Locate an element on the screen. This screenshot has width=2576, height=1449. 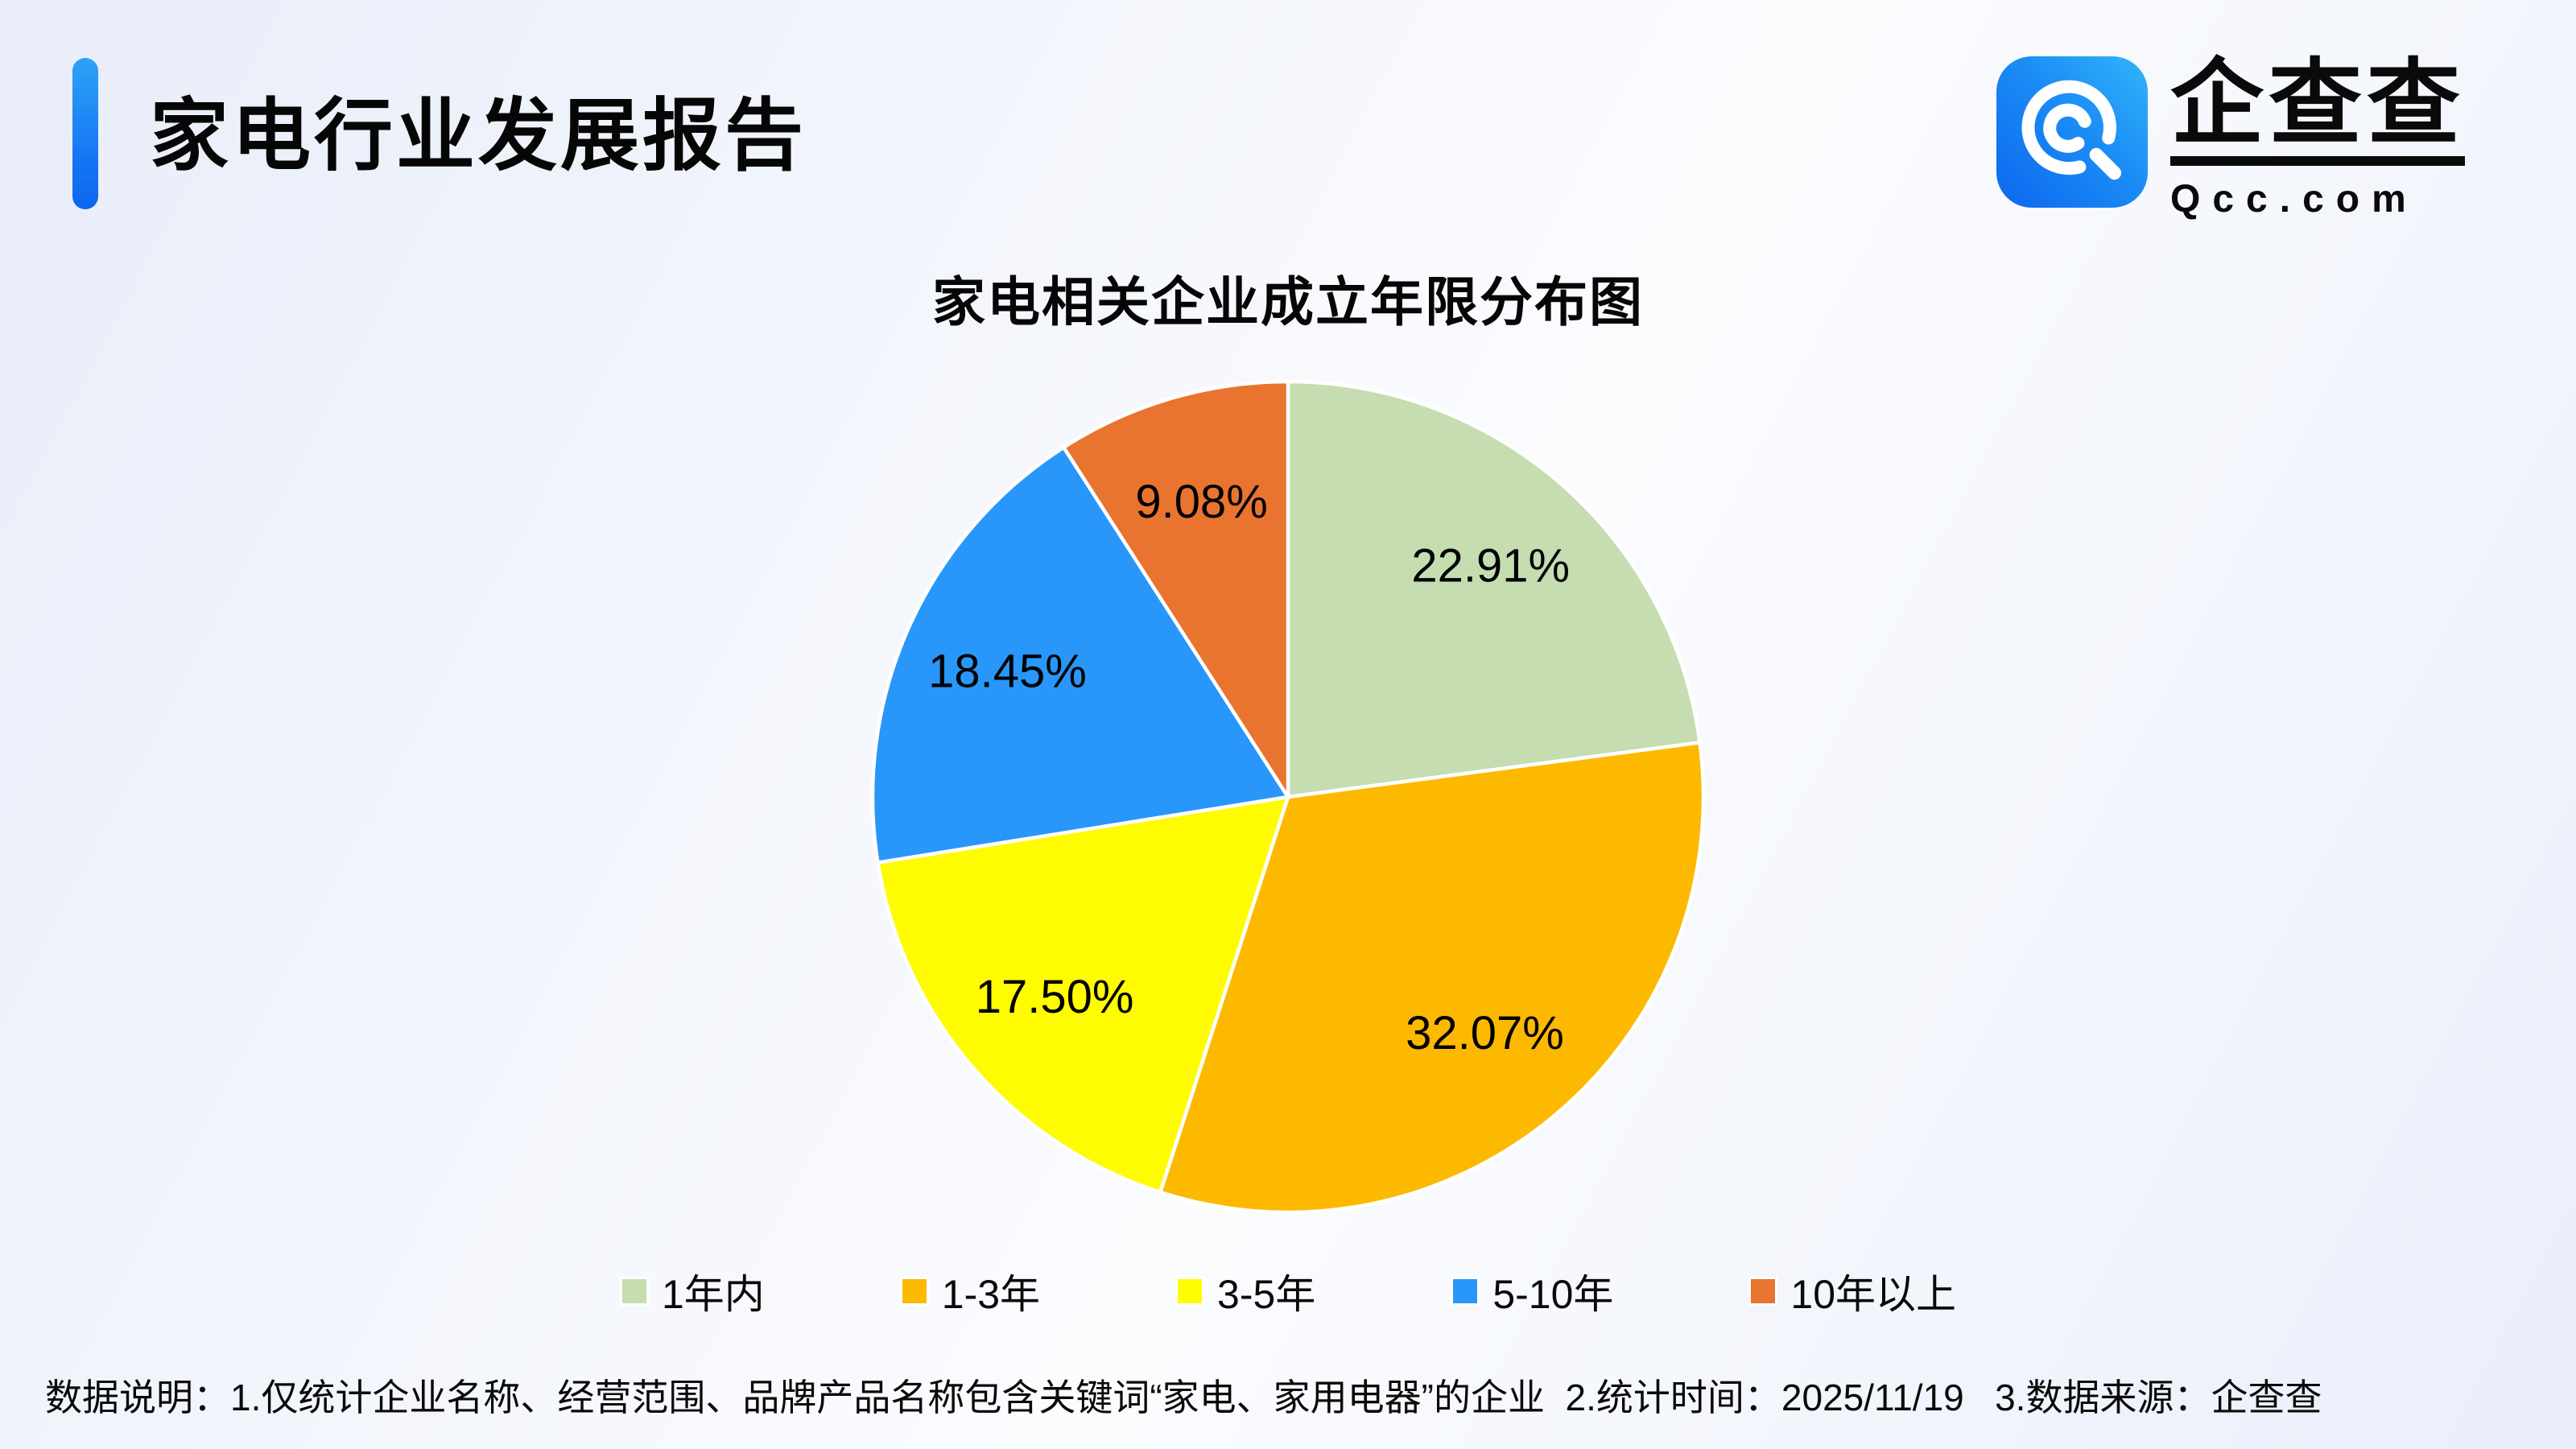
legend-item-3: 3-5年 is located at coordinates (1245, 1291).